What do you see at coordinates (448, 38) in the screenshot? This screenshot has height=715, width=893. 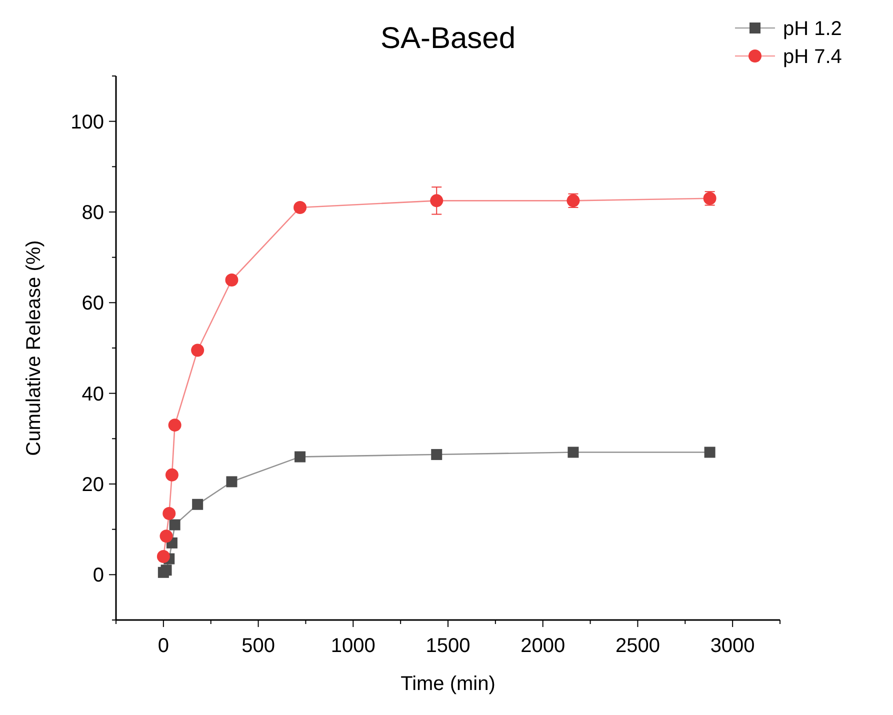 I see `chart-title: SA-Based` at bounding box center [448, 38].